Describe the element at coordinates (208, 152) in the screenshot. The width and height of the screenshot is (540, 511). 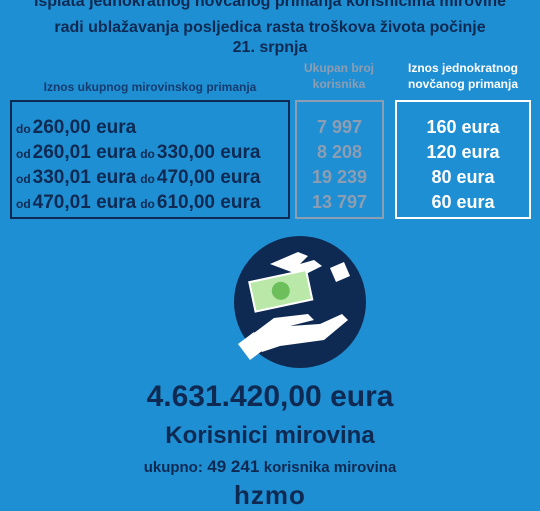
I see `range-amount: 330,00 eura` at that location.